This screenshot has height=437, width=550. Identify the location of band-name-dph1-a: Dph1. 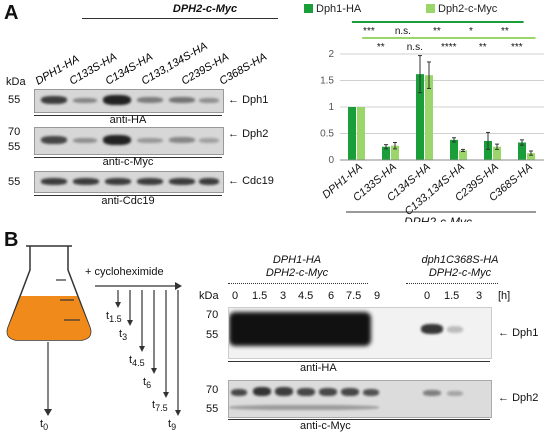
(255, 100).